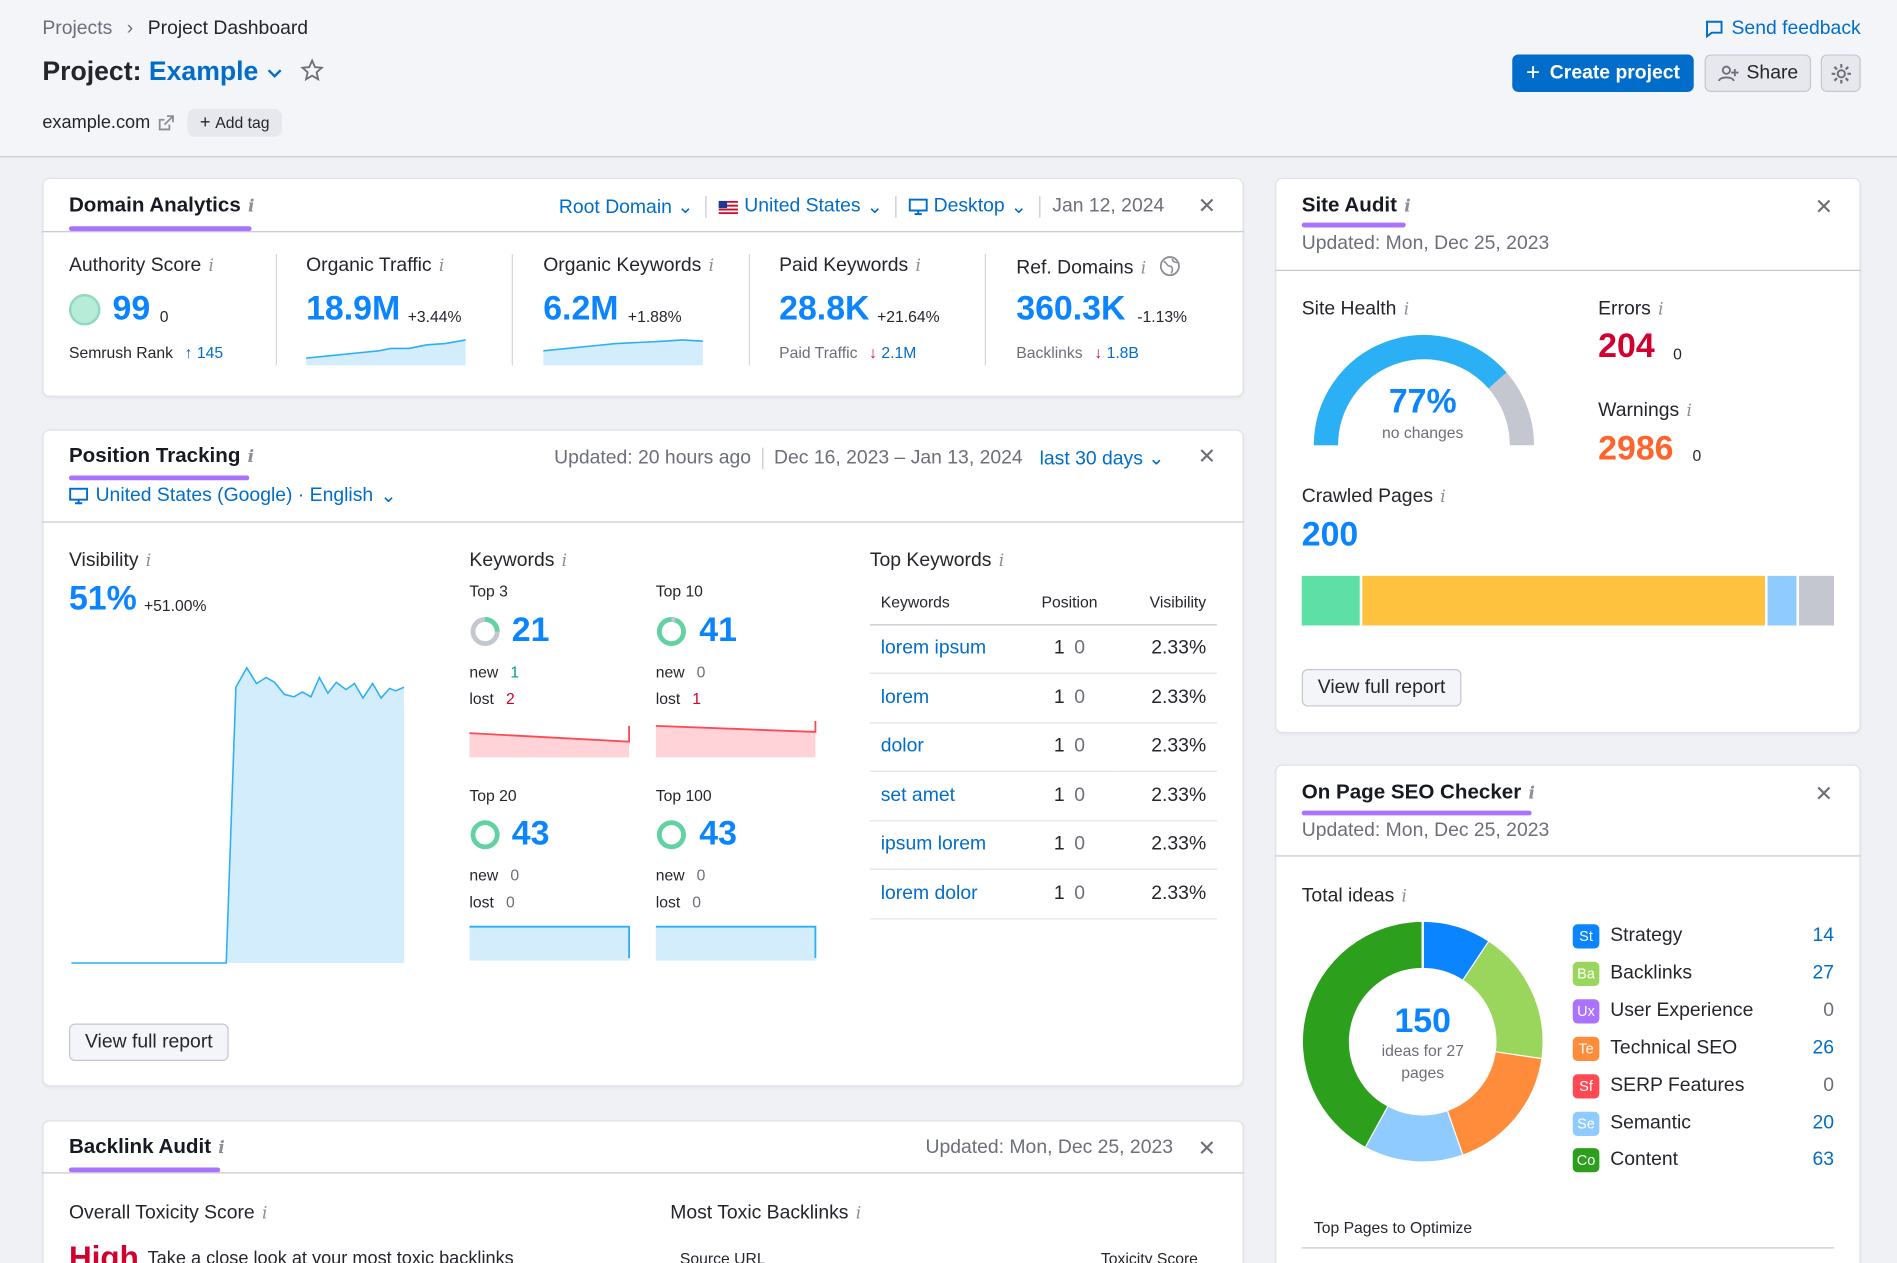 This screenshot has width=1897, height=1263. What do you see at coordinates (1422, 401) in the screenshot?
I see `site-health-value: 77%` at bounding box center [1422, 401].